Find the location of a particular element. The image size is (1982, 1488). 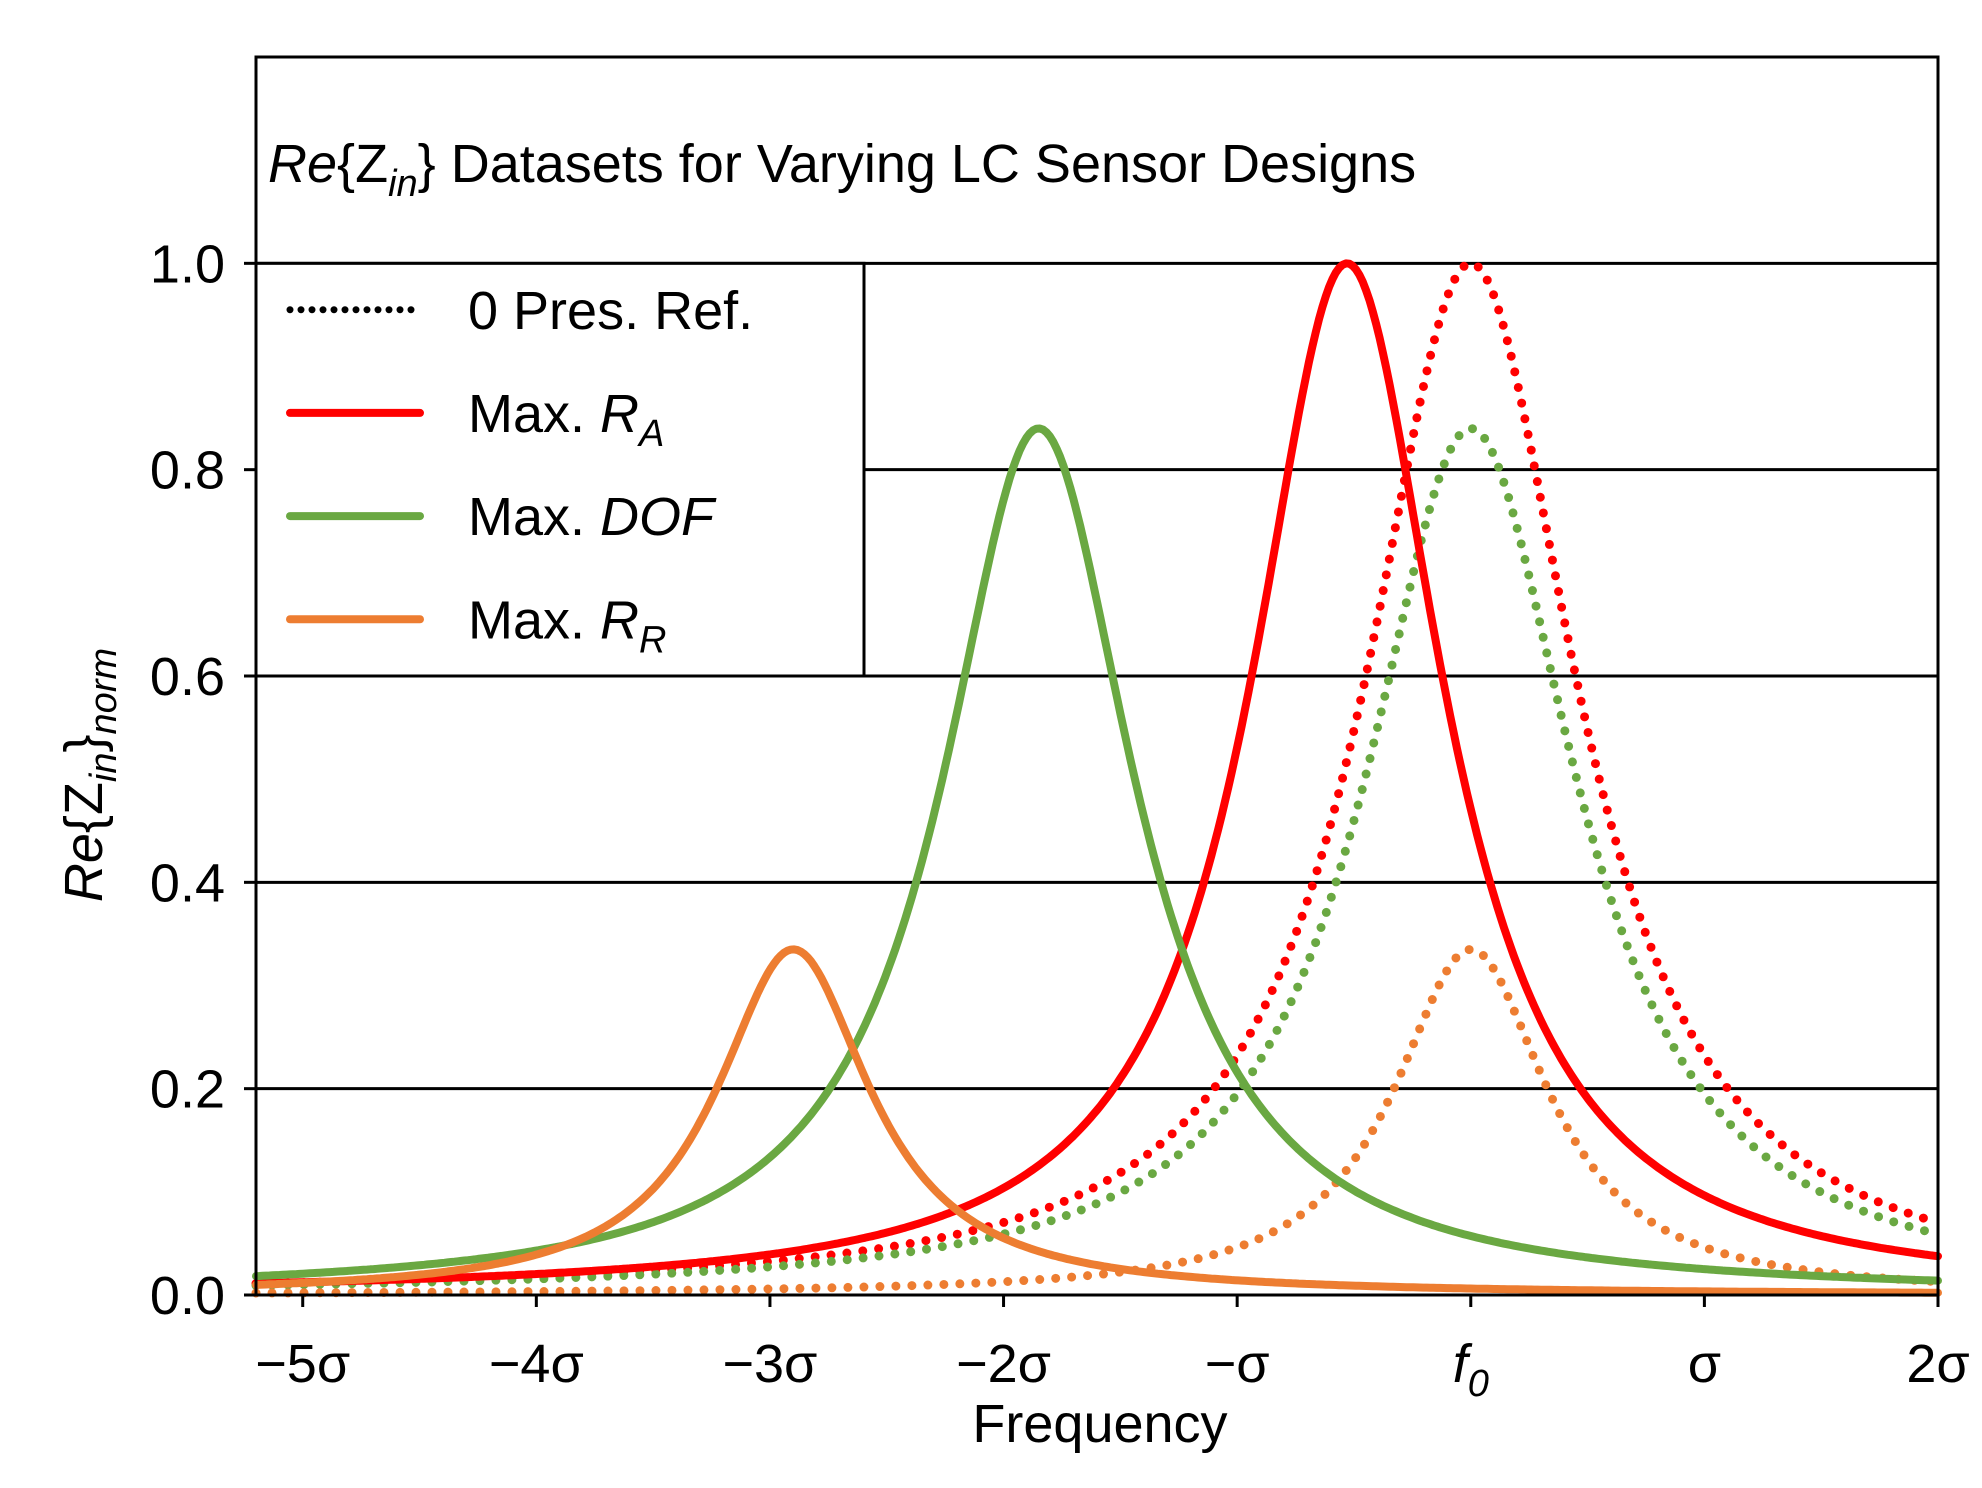

x-tick-label--2: −2σ is located at coordinates (1003, 1364).